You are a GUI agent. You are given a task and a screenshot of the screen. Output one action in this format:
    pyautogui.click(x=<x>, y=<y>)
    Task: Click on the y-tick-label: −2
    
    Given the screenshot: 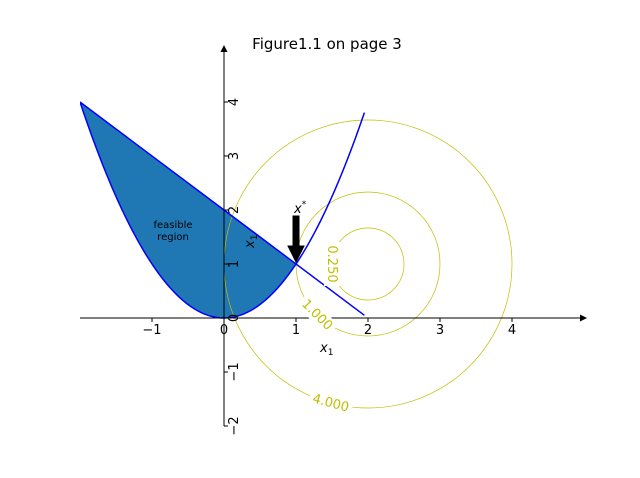 What is the action you would take?
    pyautogui.click(x=234, y=425)
    